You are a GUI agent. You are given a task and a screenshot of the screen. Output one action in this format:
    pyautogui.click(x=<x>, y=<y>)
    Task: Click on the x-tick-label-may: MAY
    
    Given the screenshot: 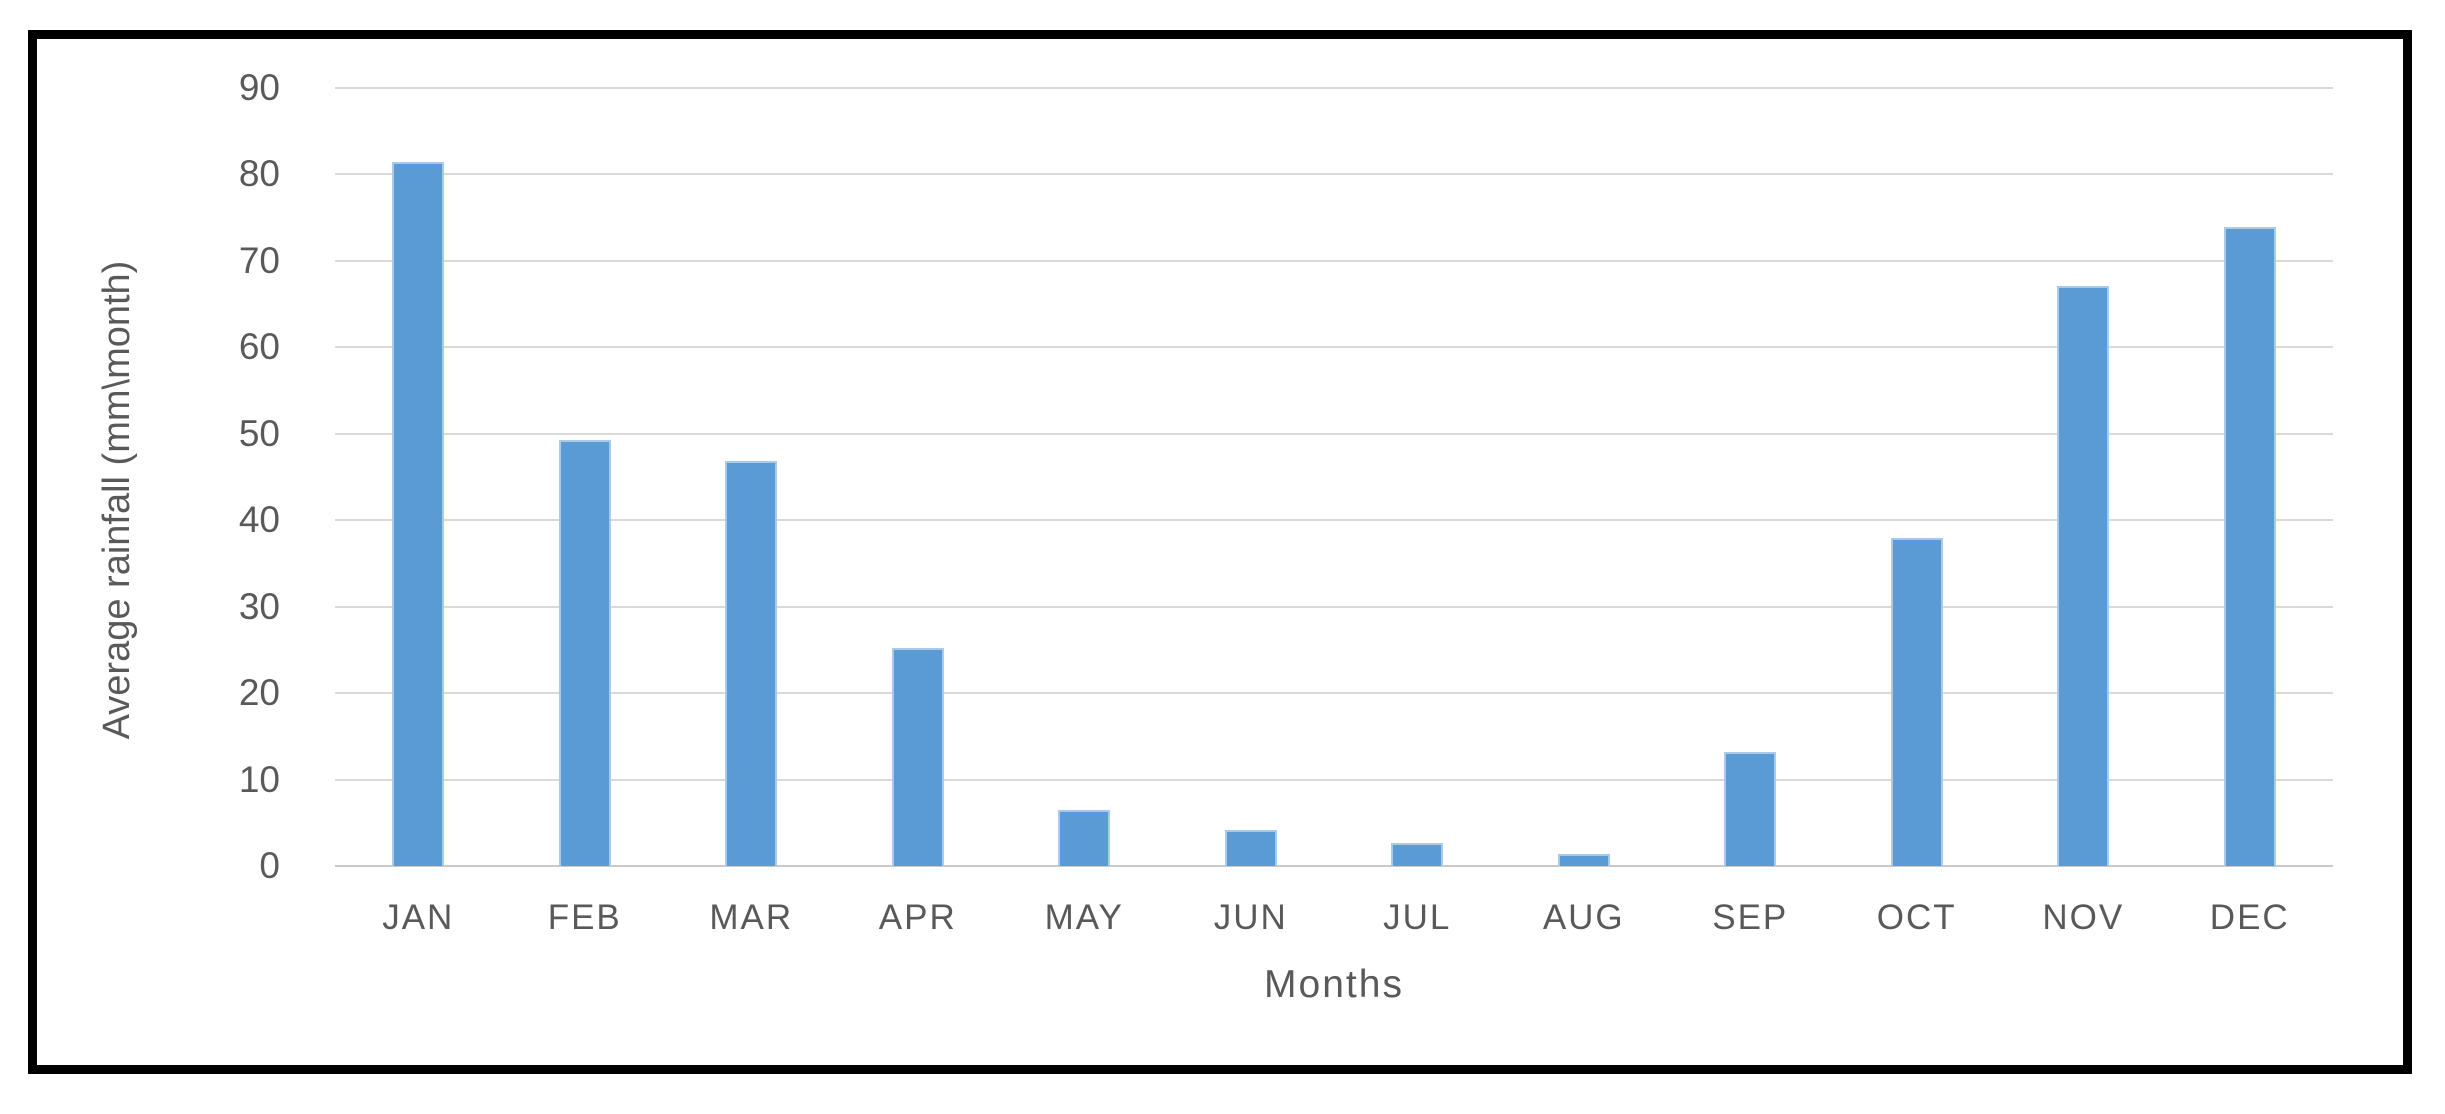 What is the action you would take?
    pyautogui.click(x=1084, y=917)
    